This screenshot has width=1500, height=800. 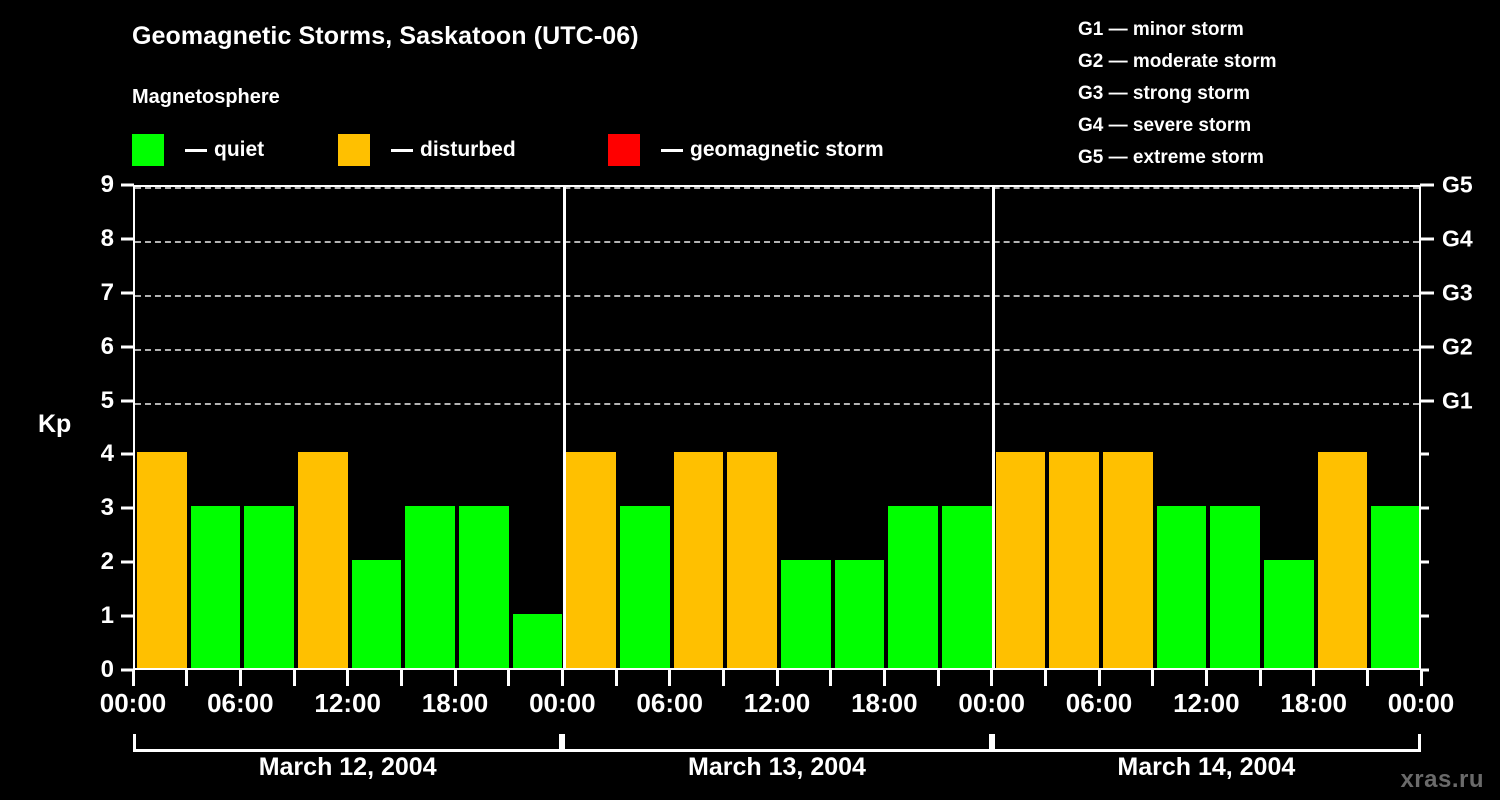 I want to click on y-tick-label-3: 3, so click(x=107, y=508).